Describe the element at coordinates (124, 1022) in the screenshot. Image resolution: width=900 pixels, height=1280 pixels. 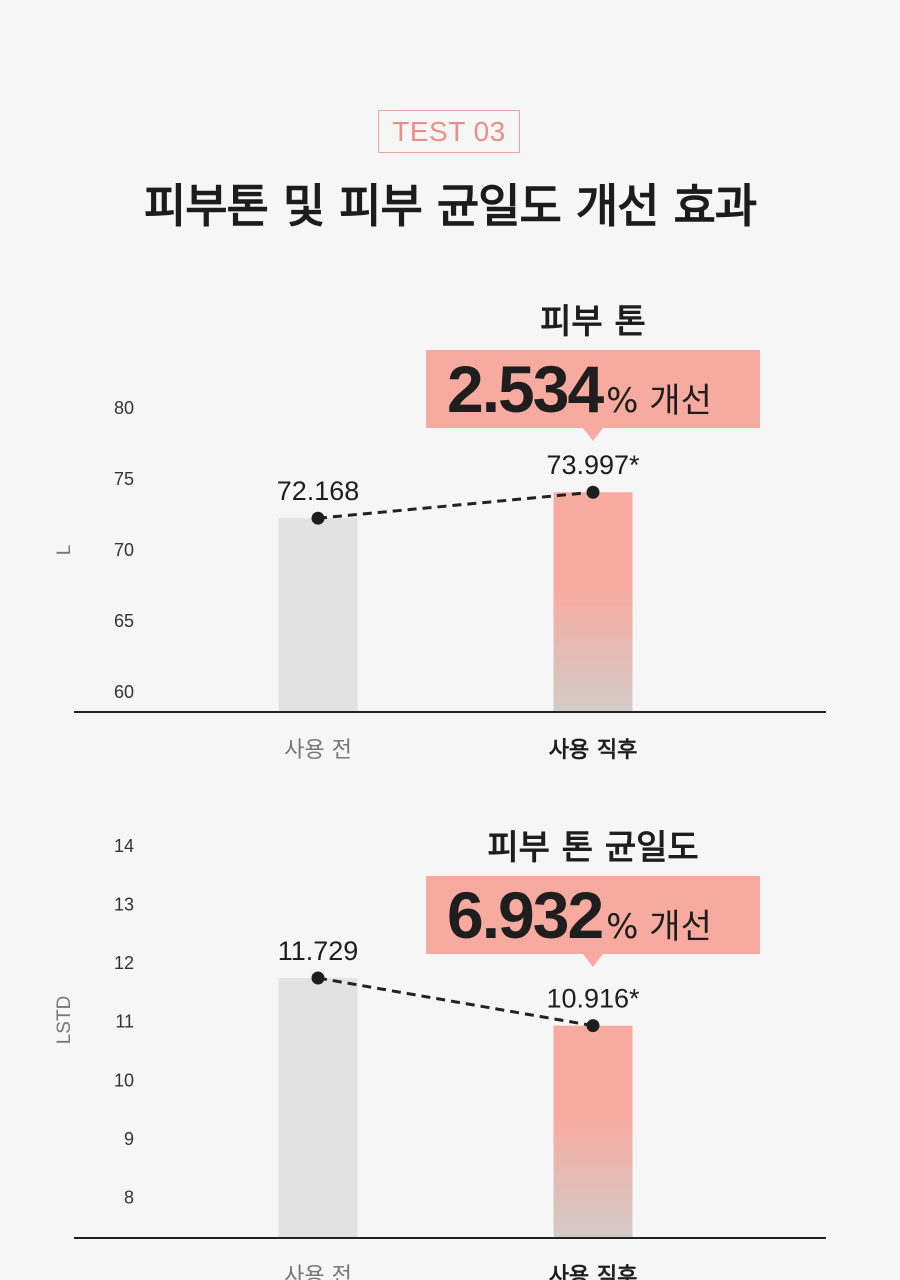
I see `y-tick-label: 11` at that location.